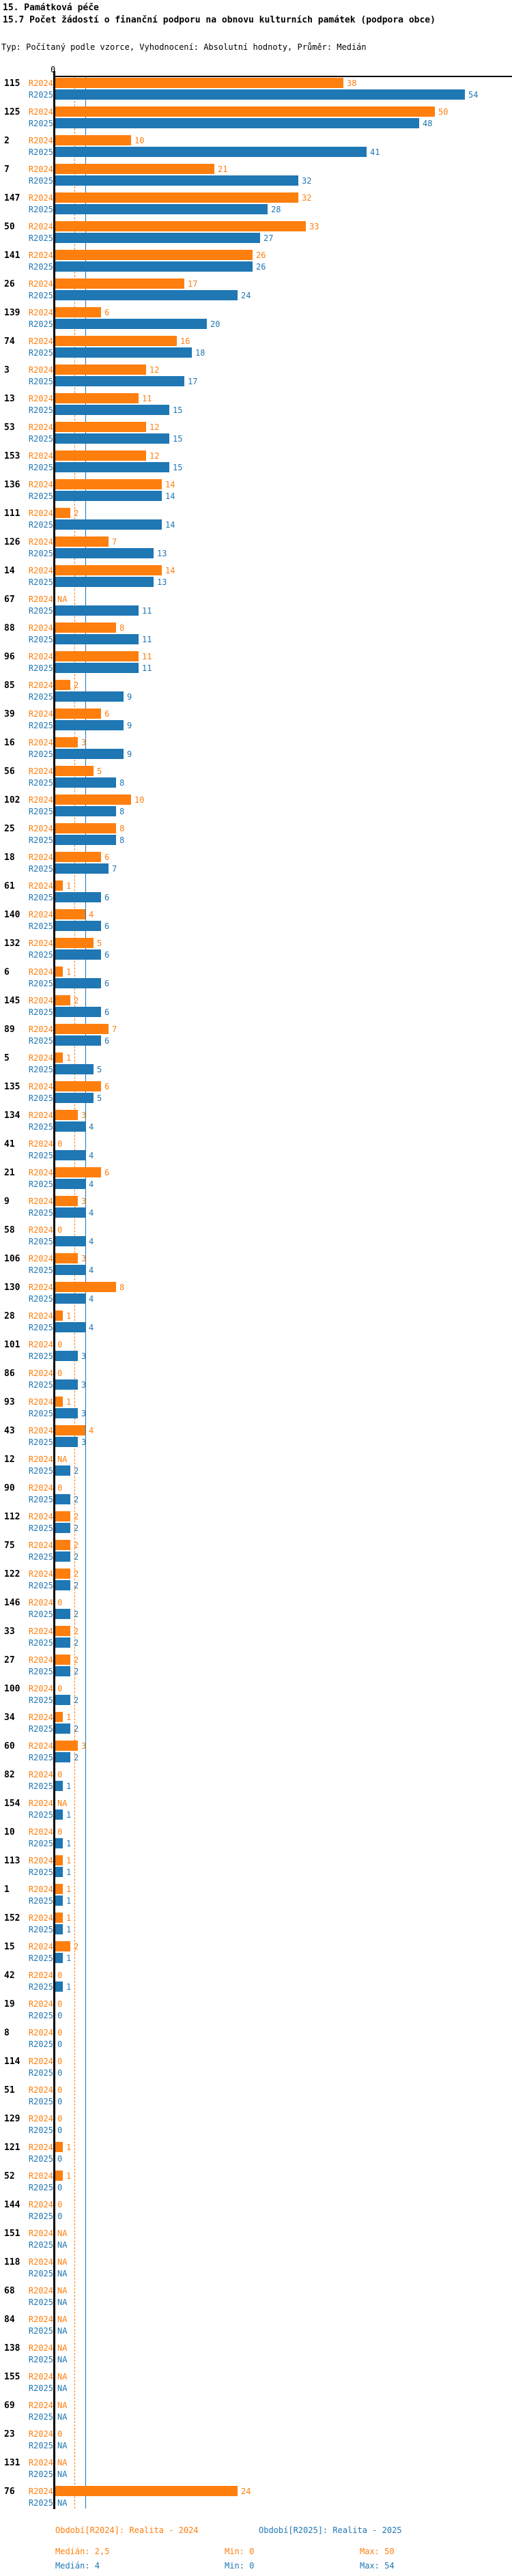 The height and width of the screenshot is (2576, 512). Describe the element at coordinates (256, 2411) in the screenshot. I see `bar-group: 69 R2024 NA R2025 NA` at that location.